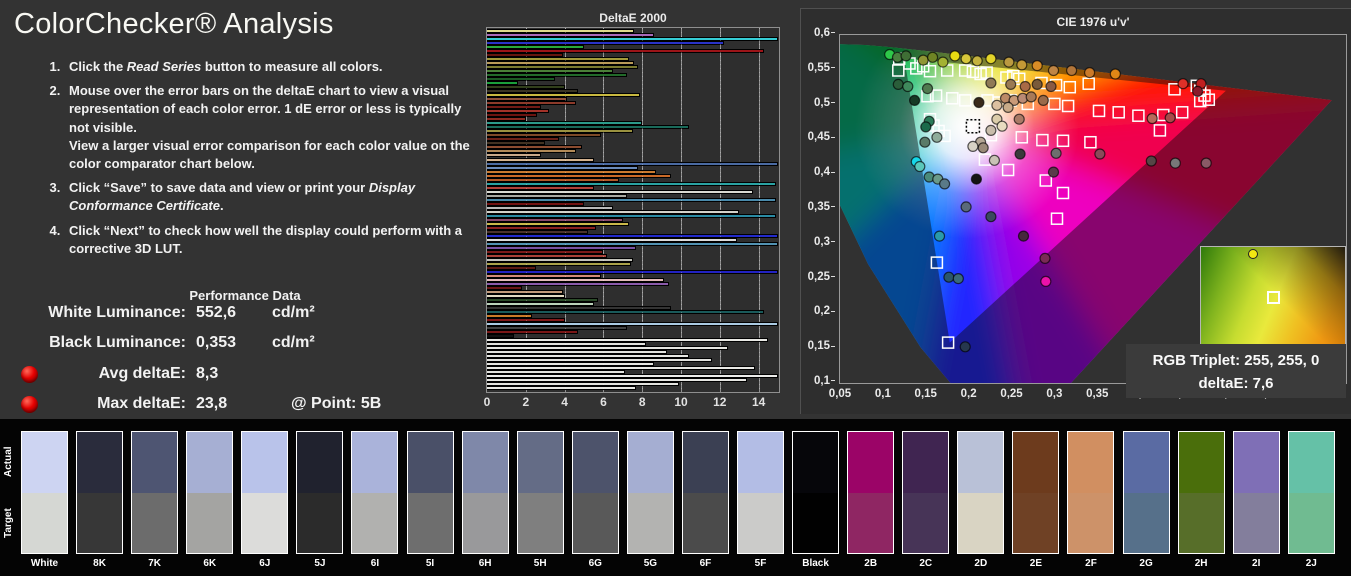 Image resolution: width=1351 pixels, height=576 pixels. Describe the element at coordinates (761, 462) in the screenshot. I see `swatch-actual` at that location.